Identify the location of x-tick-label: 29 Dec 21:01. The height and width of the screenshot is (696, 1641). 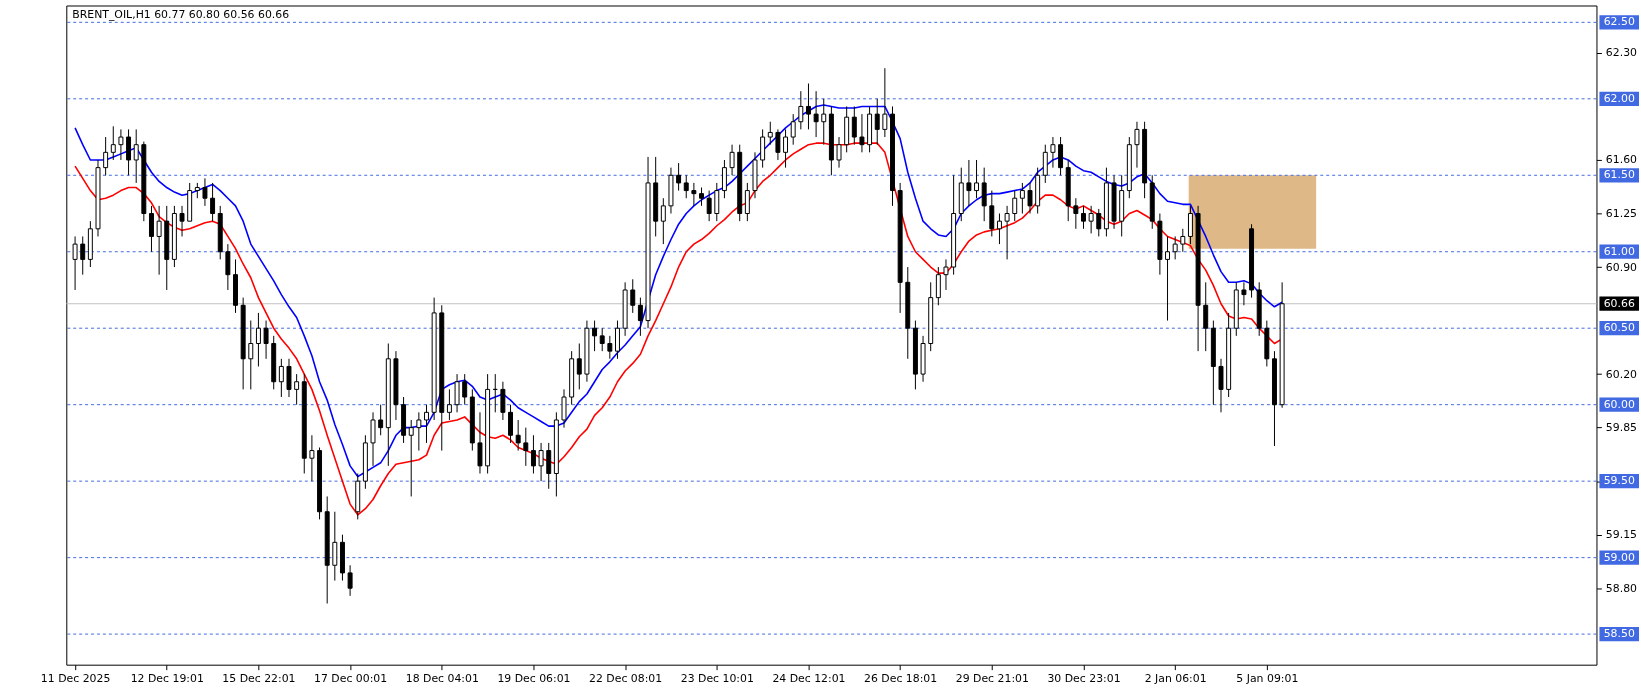
(992, 678).